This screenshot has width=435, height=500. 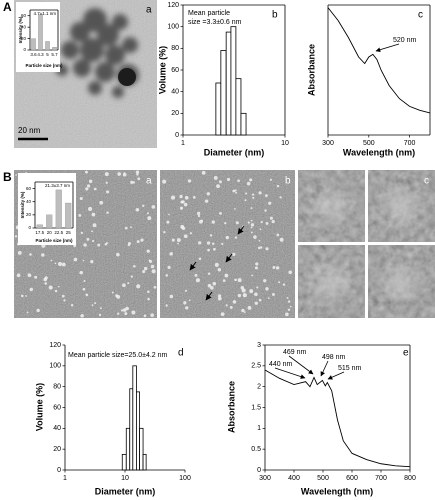 What do you see at coordinates (288, 181) in the screenshot?
I see `image-label: b` at bounding box center [288, 181].